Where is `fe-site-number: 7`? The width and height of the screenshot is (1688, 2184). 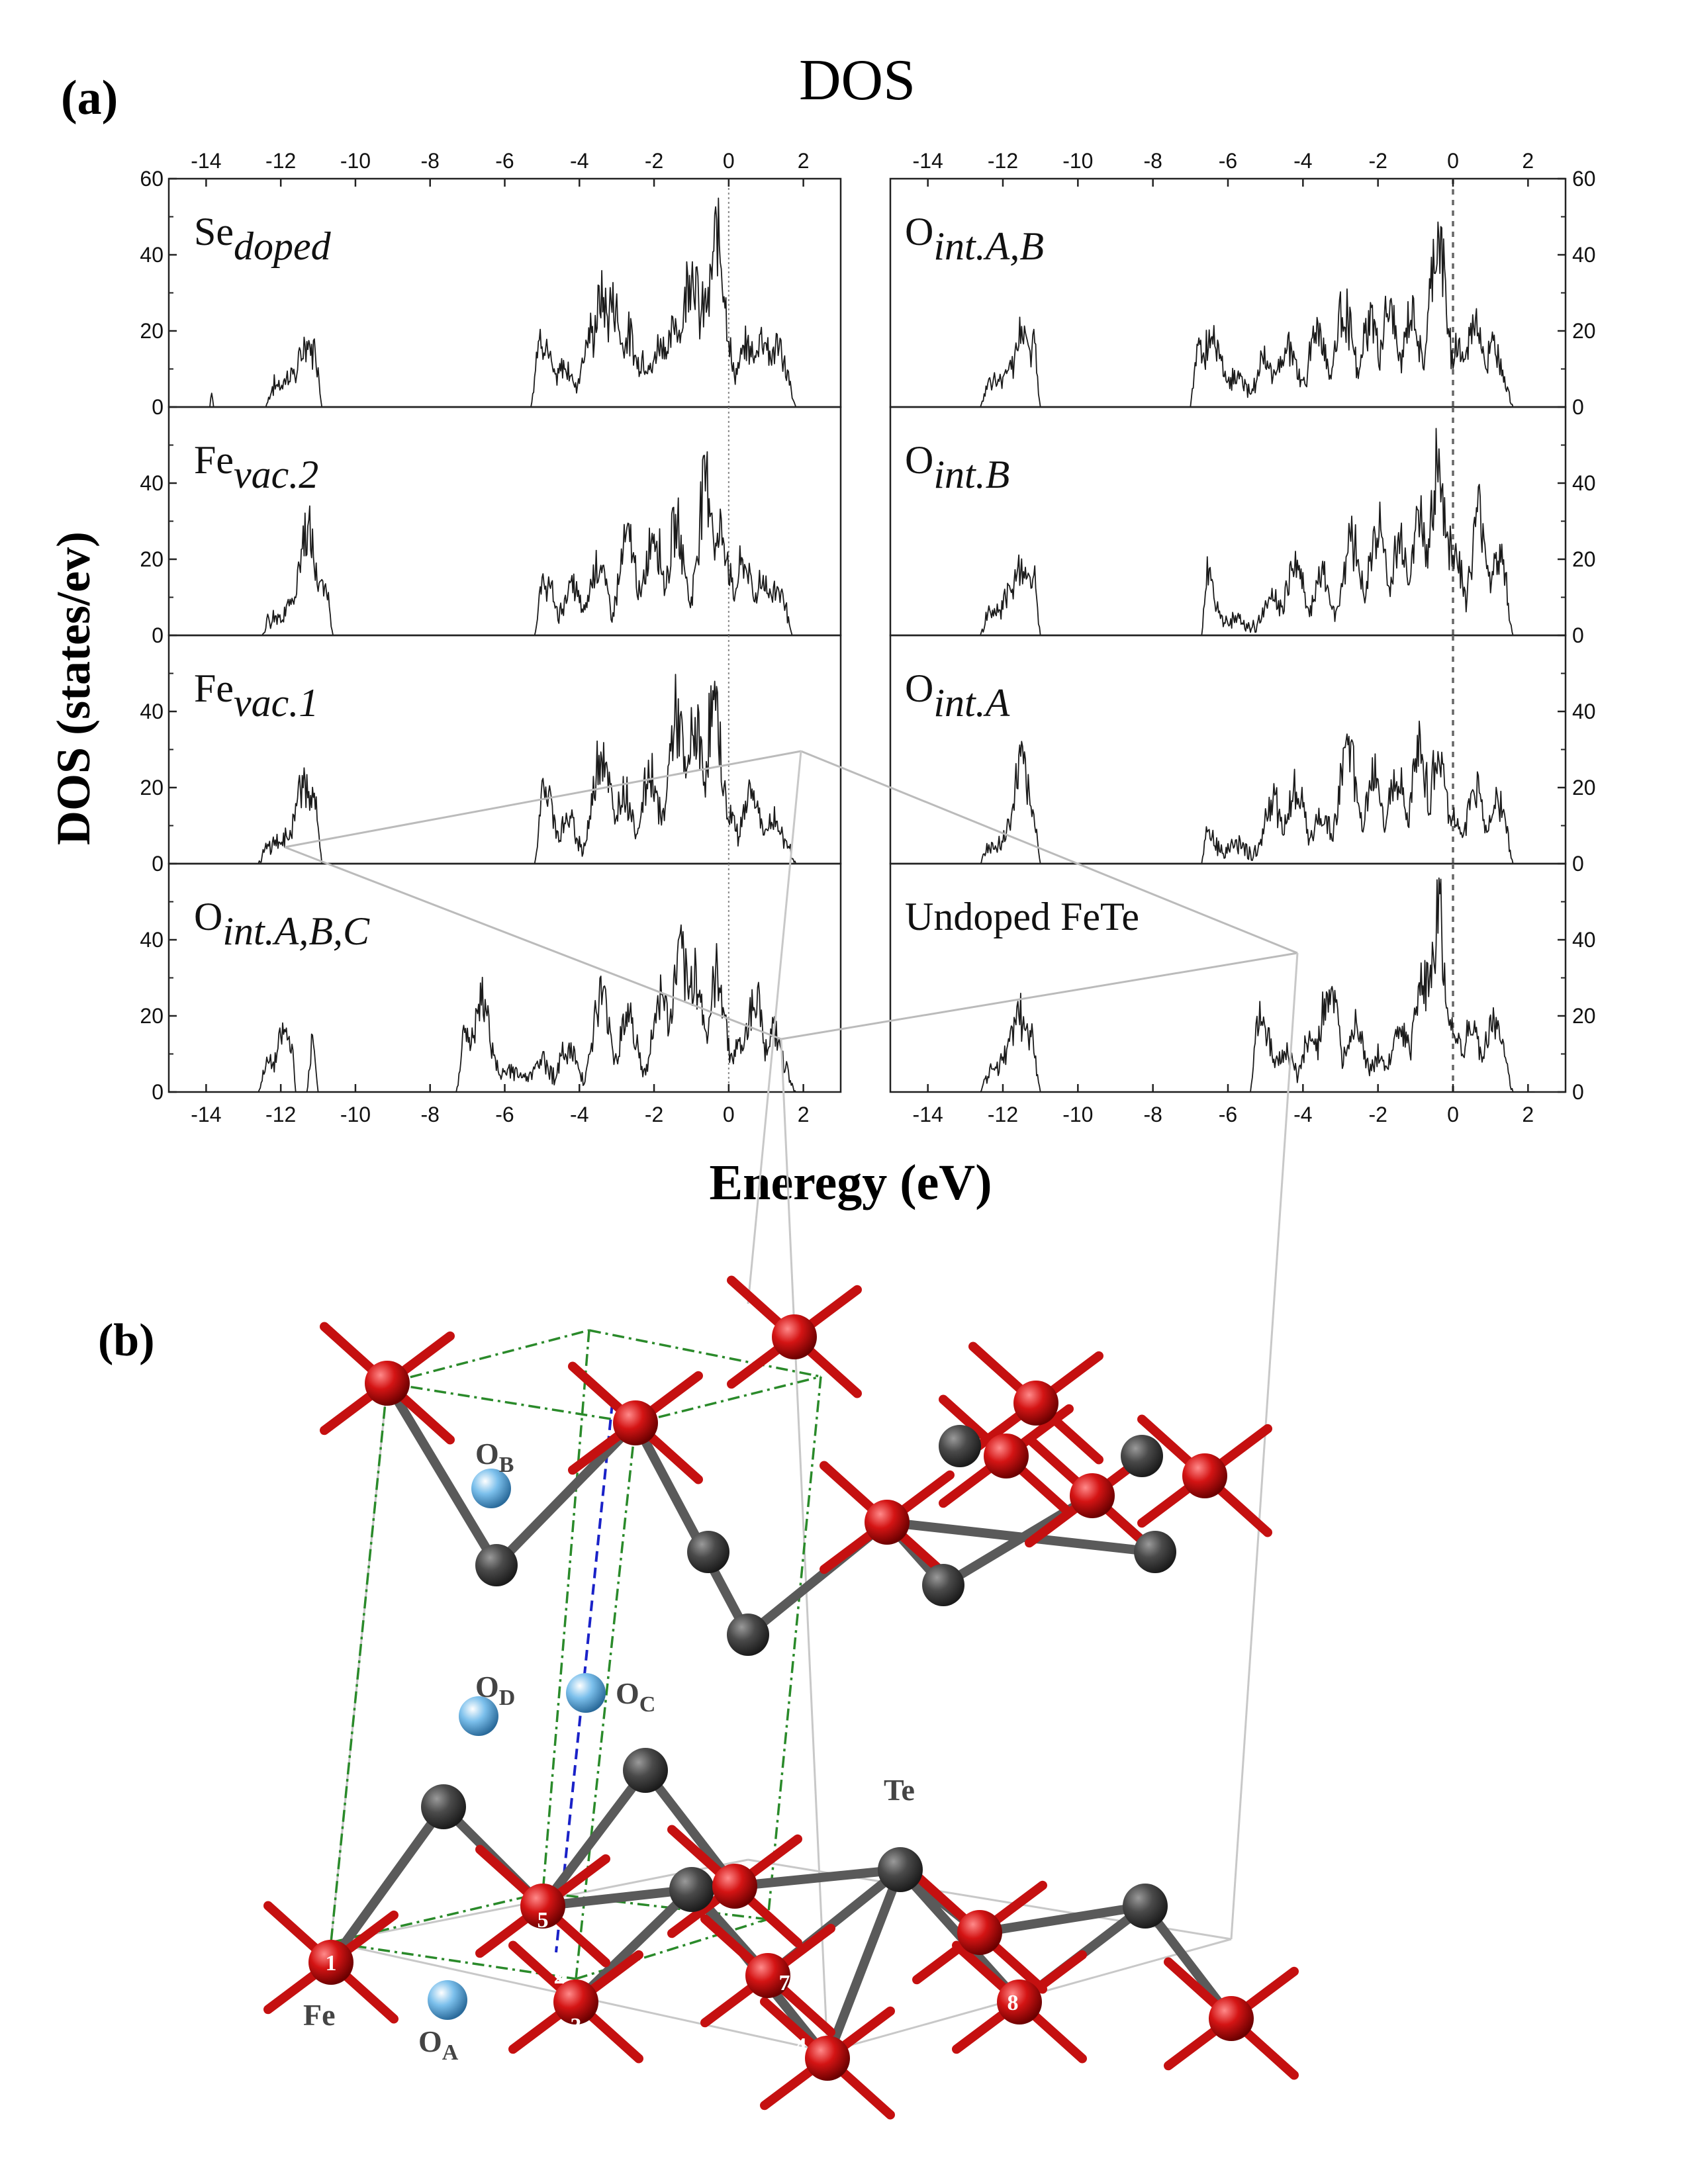
fe-site-number: 7 is located at coordinates (784, 1983).